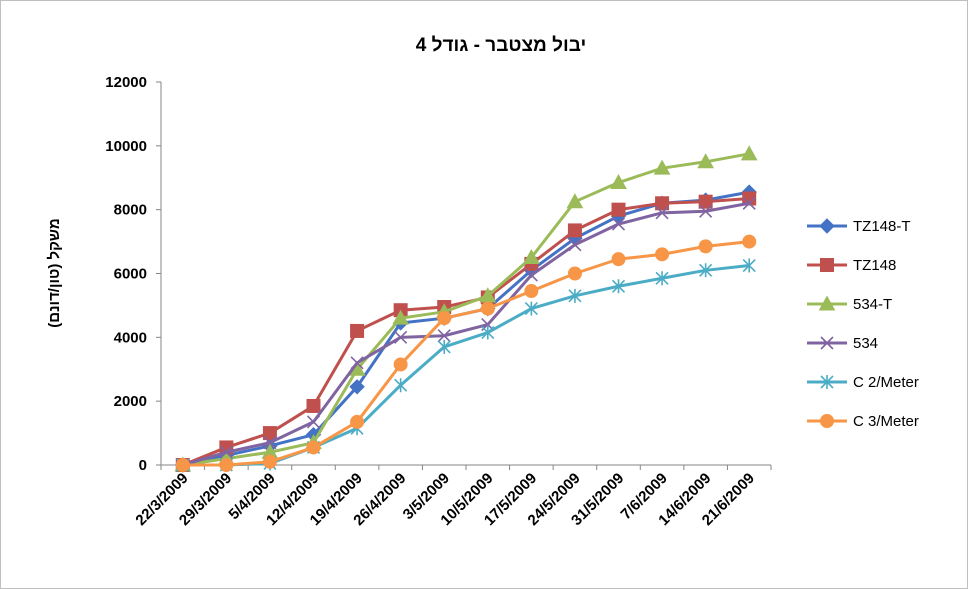 The height and width of the screenshot is (589, 968). I want to click on y-tick-label: 12000, so click(126, 82).